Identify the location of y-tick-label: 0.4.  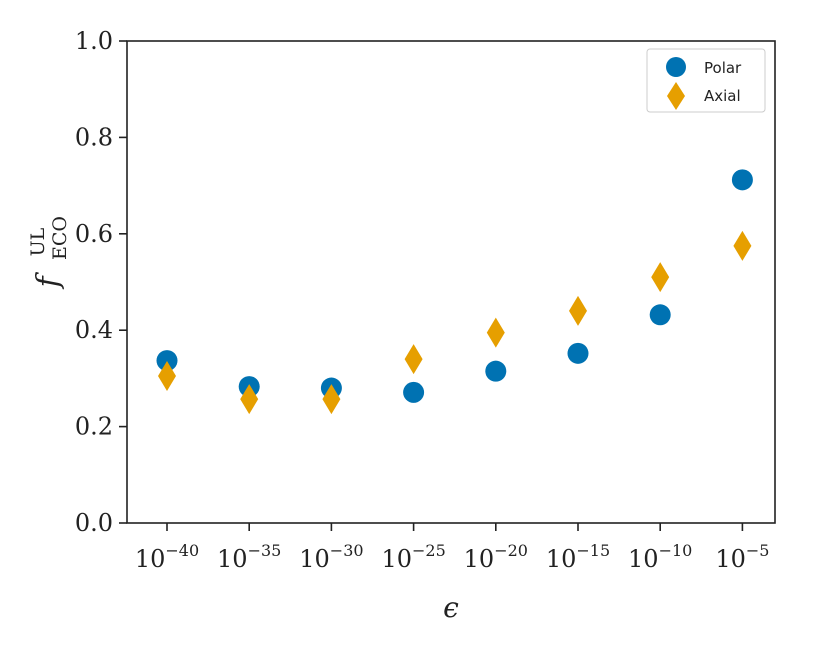
(94, 330).